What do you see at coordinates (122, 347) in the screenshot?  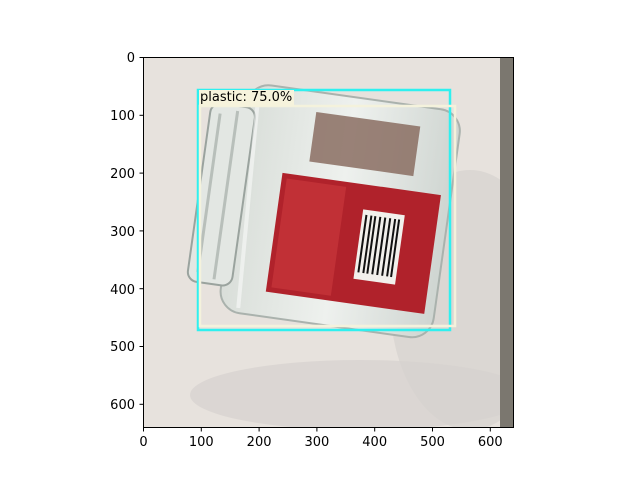 I see `y-tick-label: 500` at bounding box center [122, 347].